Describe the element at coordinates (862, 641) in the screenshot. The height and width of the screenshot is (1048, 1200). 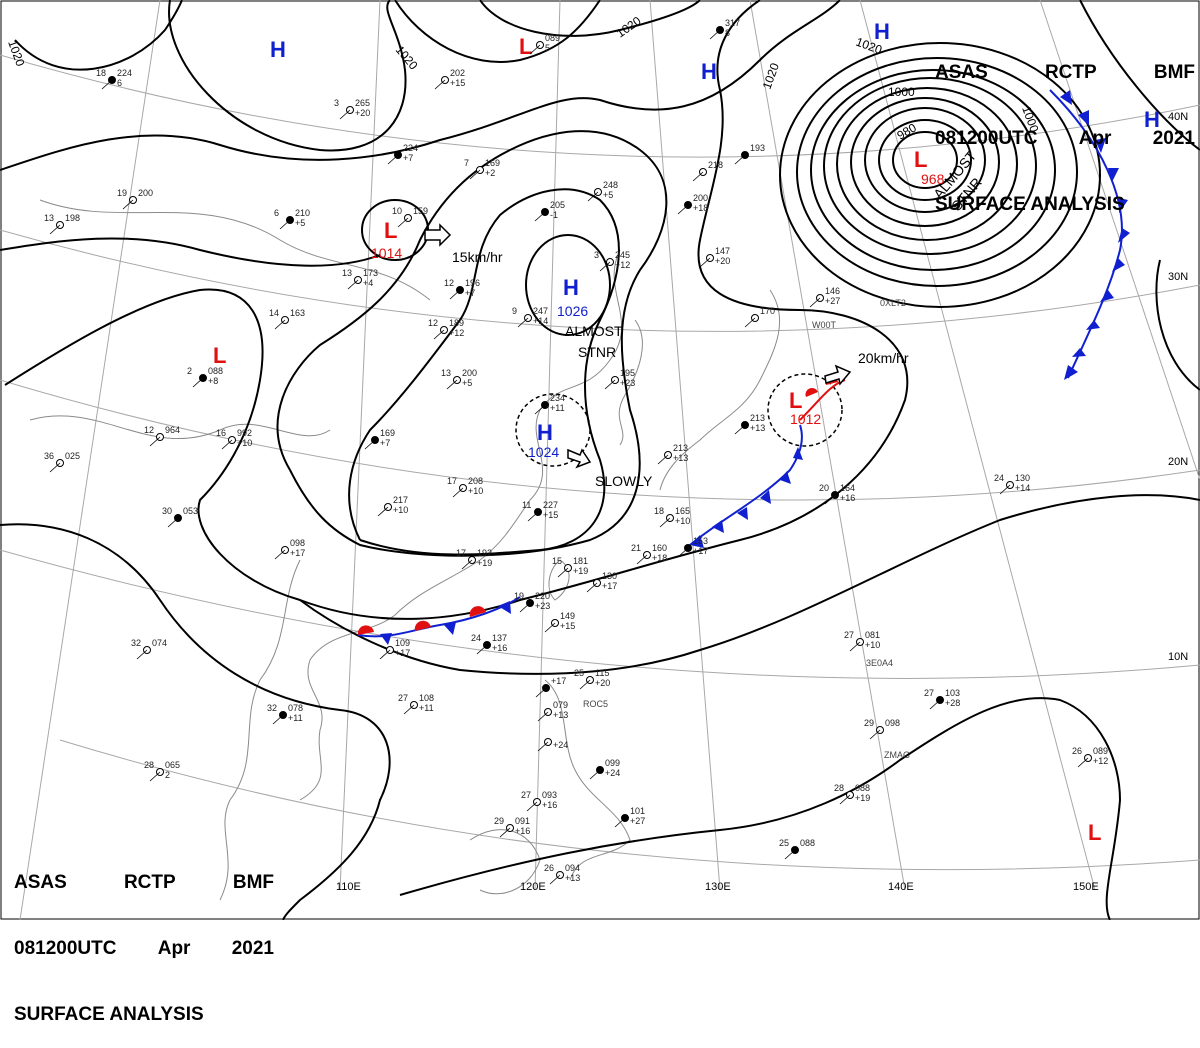
I see `station-plot: 27 081+10` at that location.